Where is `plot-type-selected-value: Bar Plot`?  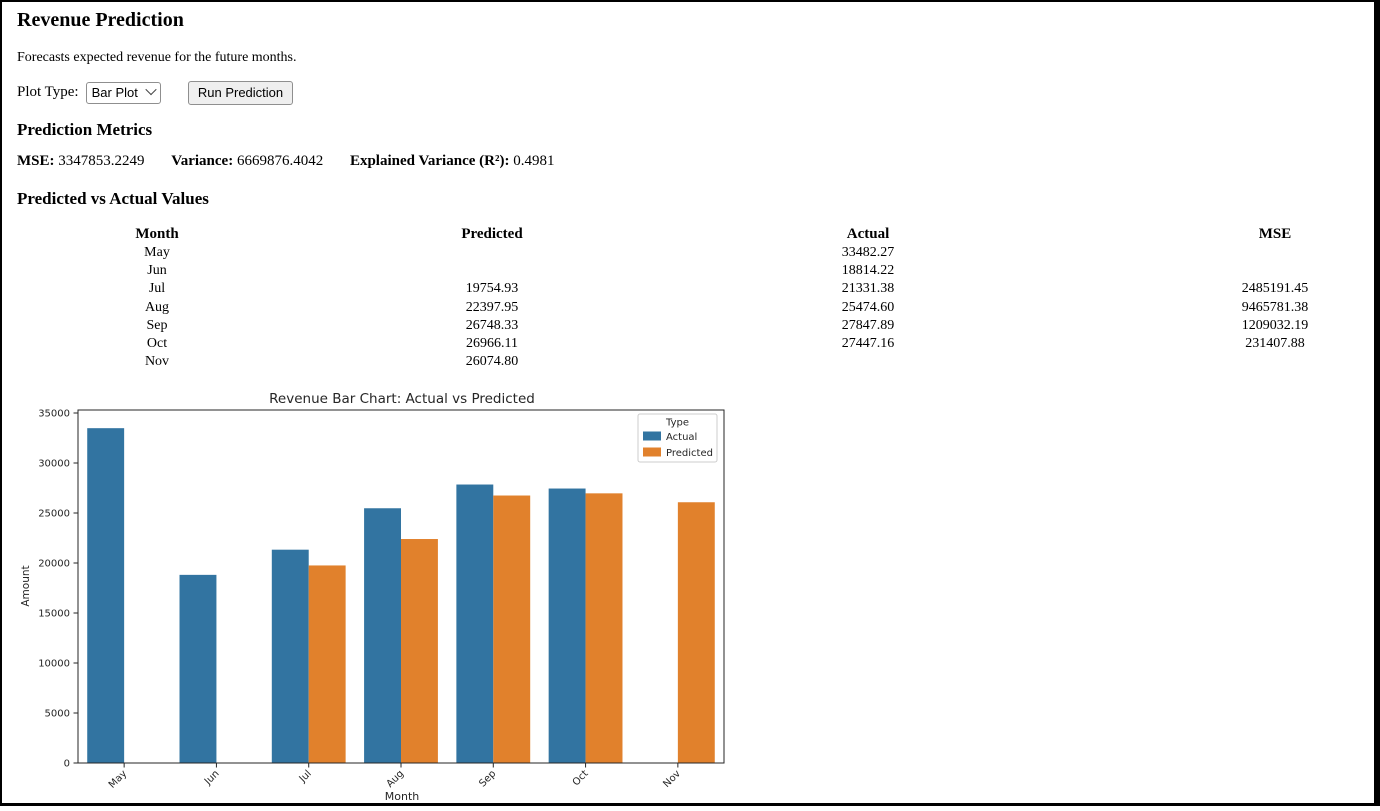 plot-type-selected-value: Bar Plot is located at coordinates (114, 92).